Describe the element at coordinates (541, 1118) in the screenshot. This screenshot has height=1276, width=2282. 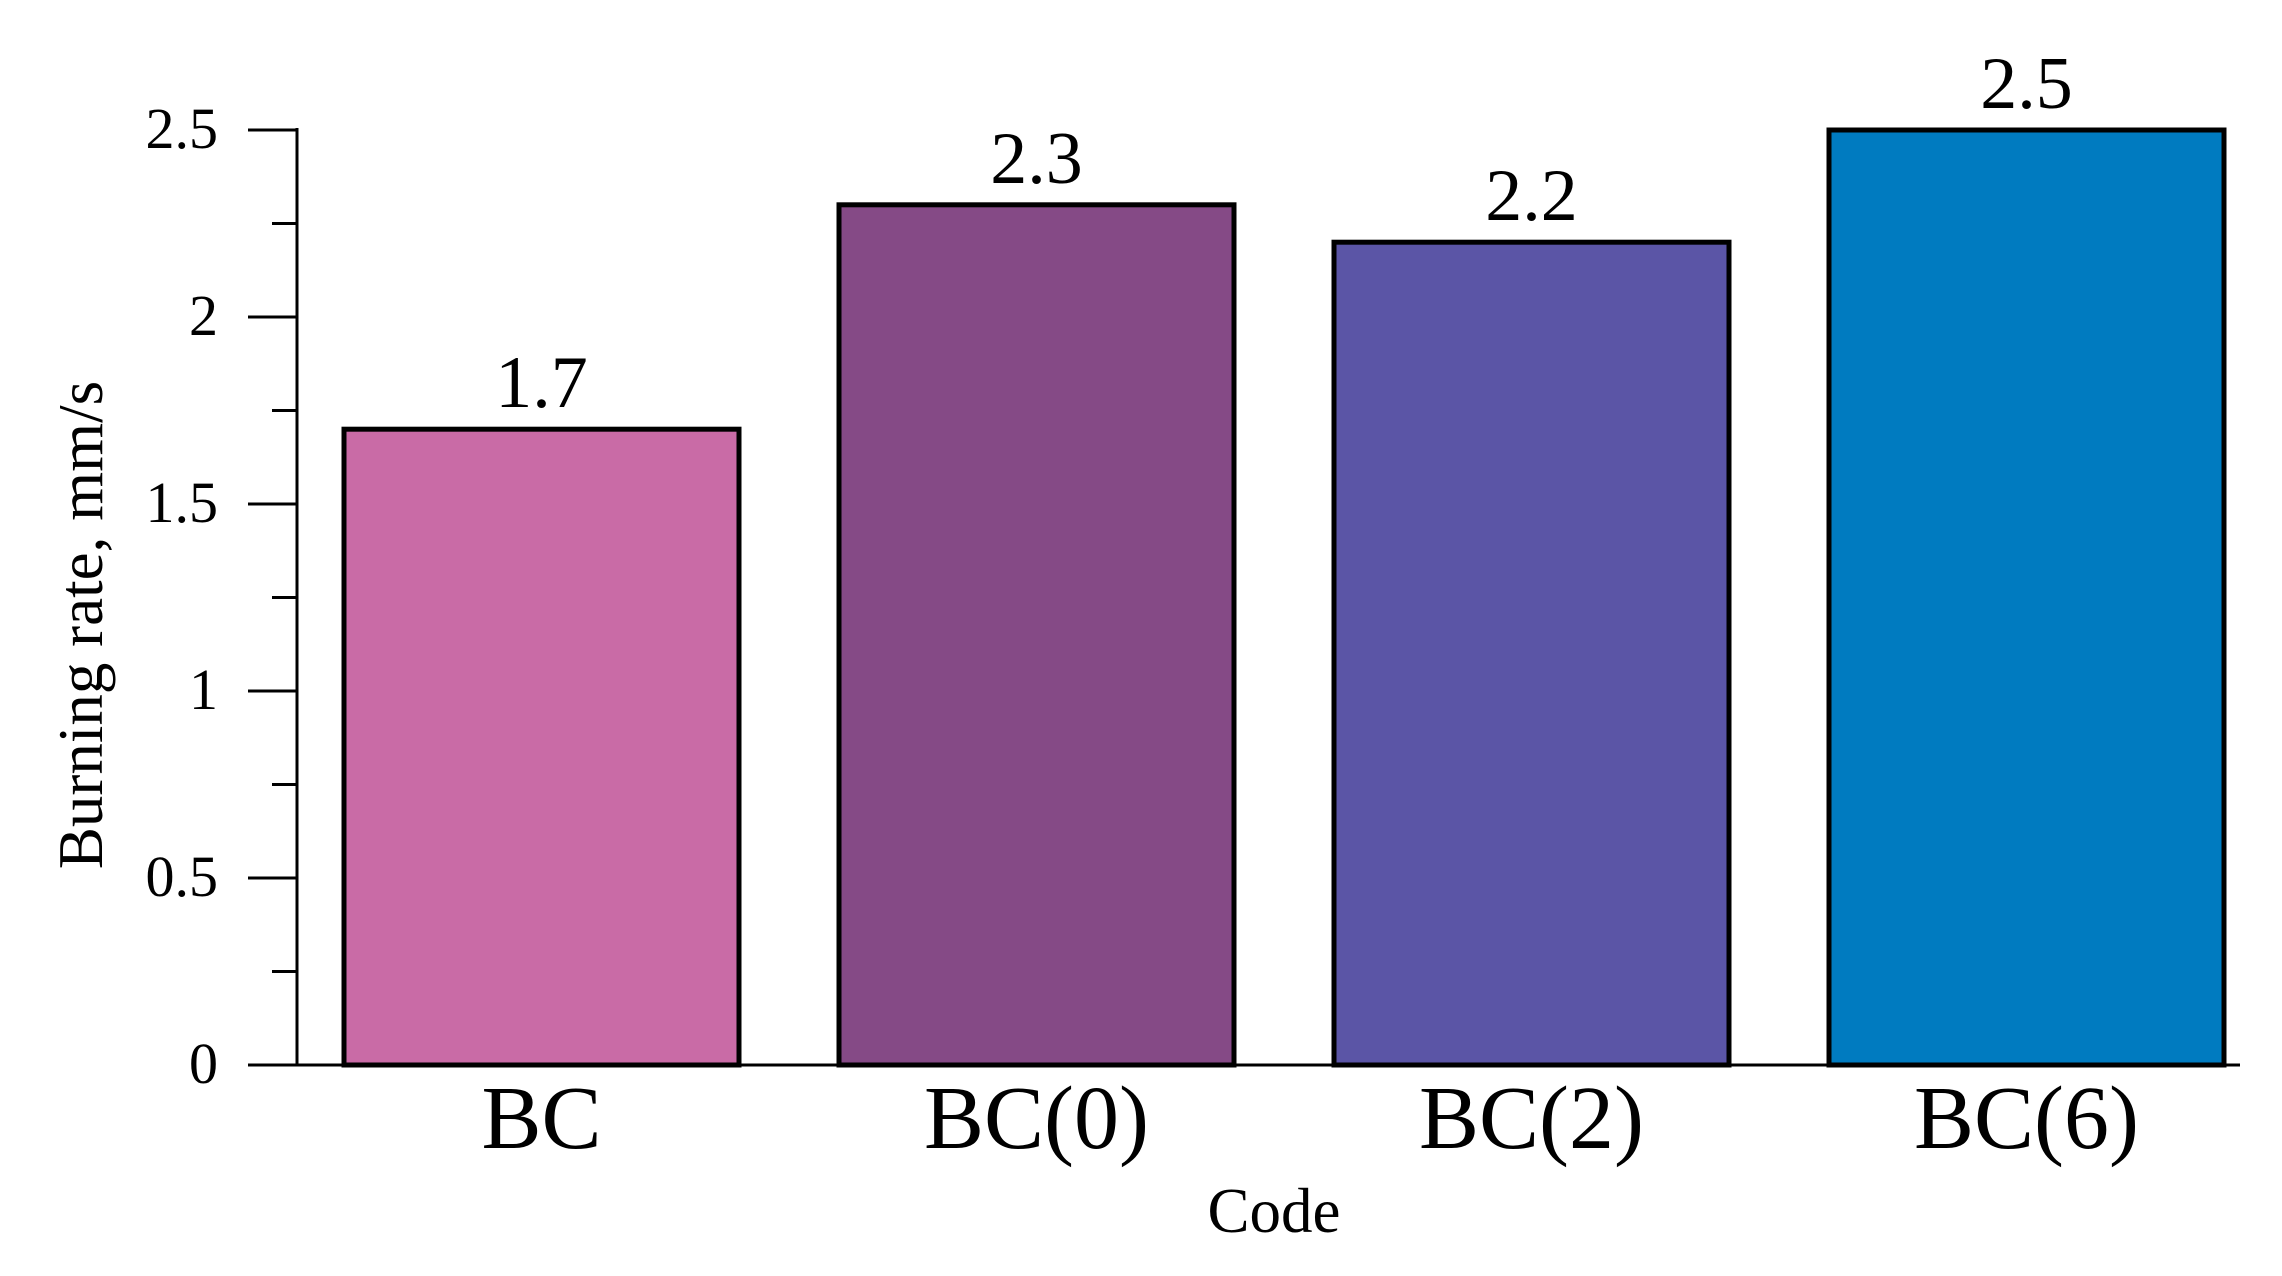
I see `x-tick-label-0: BC` at that location.